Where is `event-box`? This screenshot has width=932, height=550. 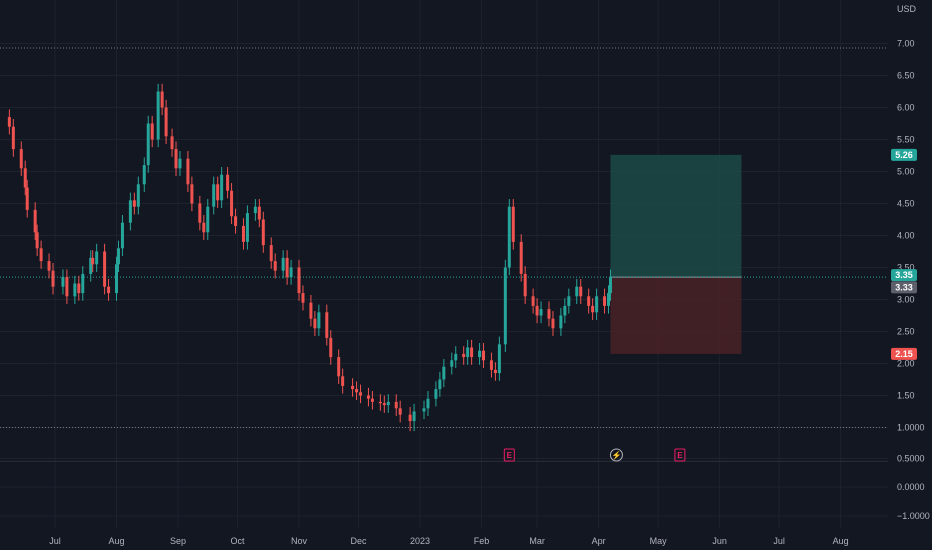 event-box is located at coordinates (680, 455).